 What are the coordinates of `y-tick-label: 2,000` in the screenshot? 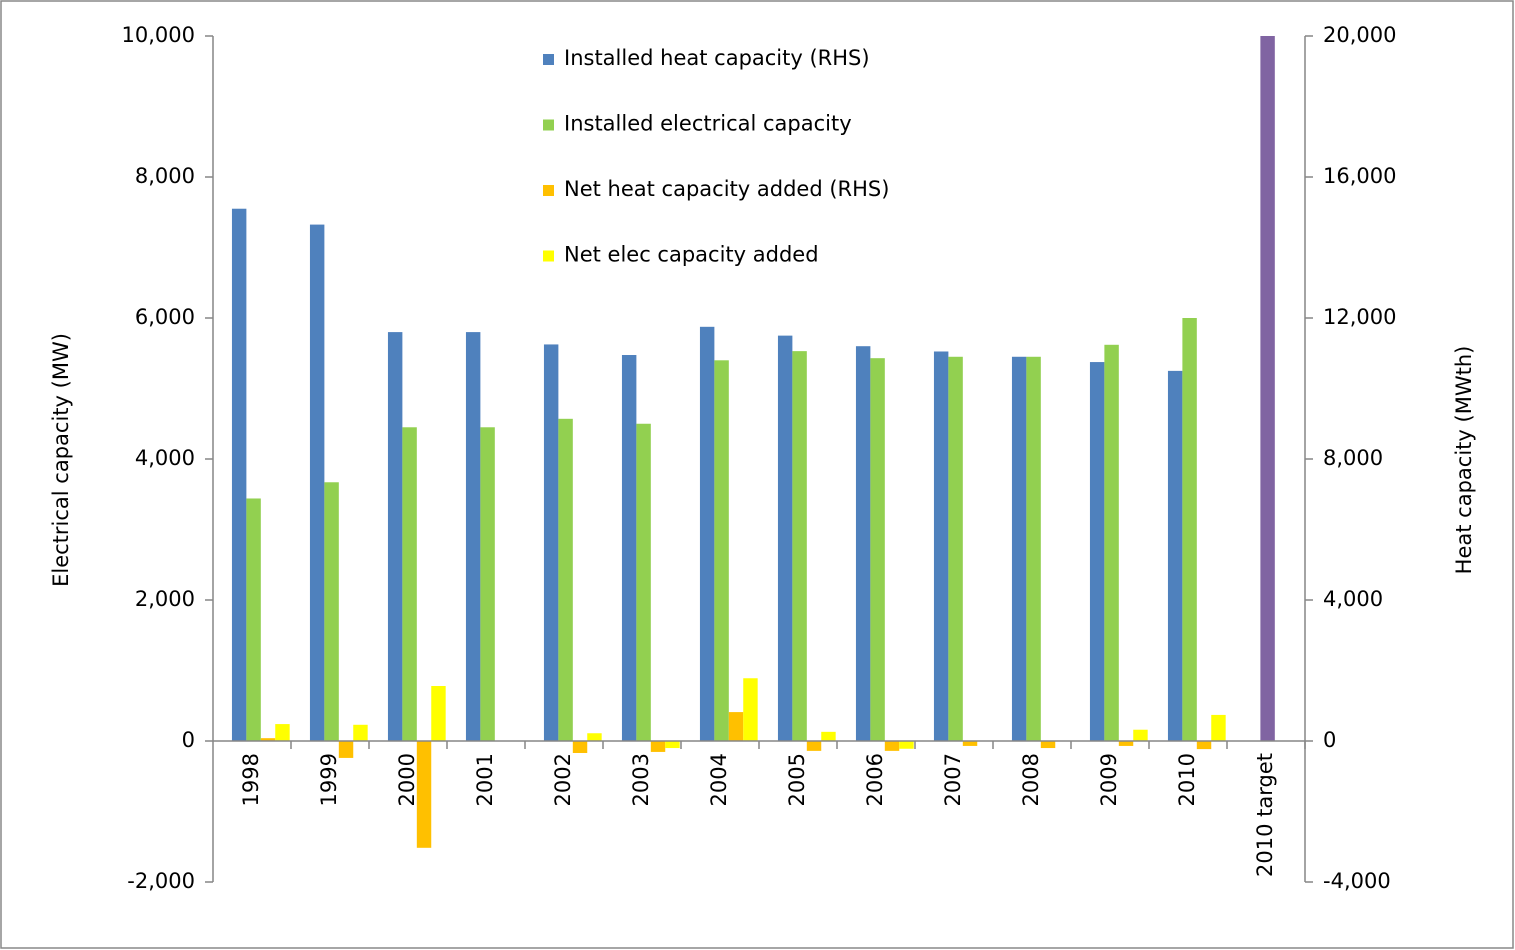 It's located at (165, 599).